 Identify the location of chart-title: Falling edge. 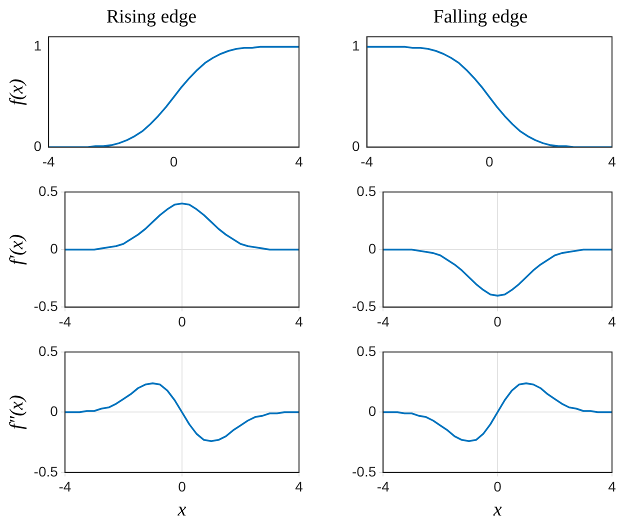
(480, 17).